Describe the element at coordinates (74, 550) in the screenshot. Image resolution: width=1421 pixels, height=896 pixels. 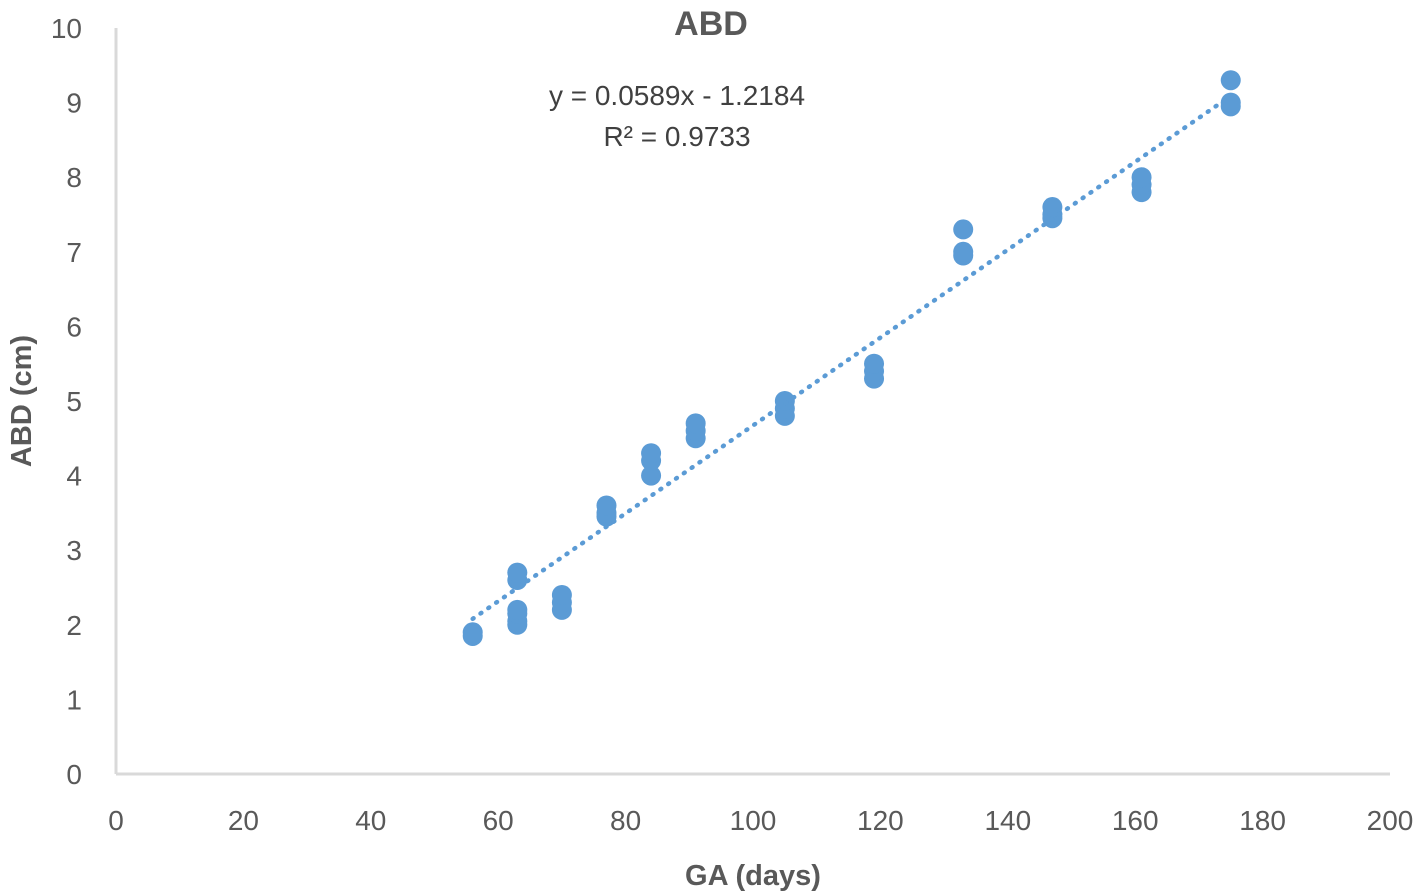
I see `y-tick-label: 3` at that location.